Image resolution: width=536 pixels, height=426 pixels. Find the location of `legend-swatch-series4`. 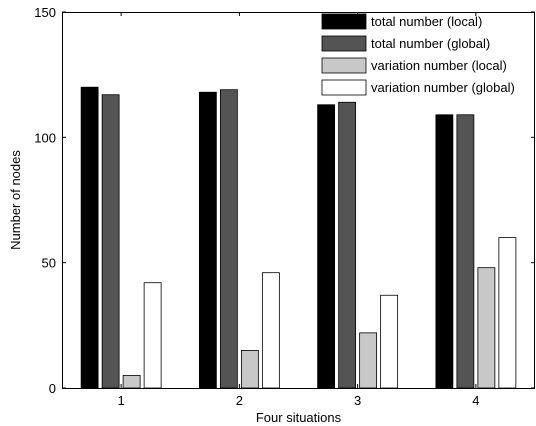

legend-swatch-series4 is located at coordinates (344, 87).